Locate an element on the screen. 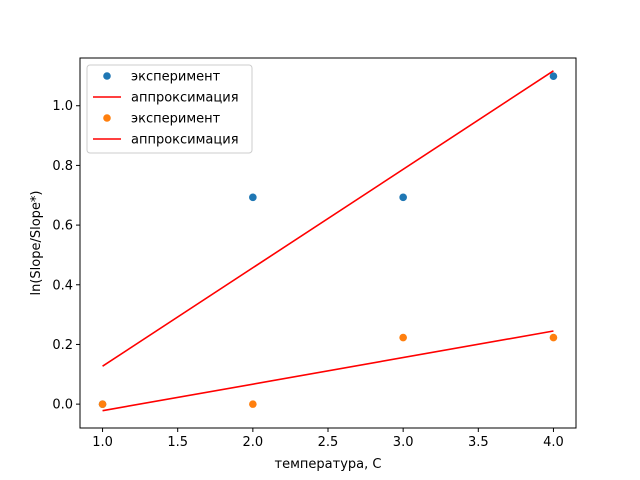 Image resolution: width=640 pixels, height=480 pixels. x-tick-label: 1.5 is located at coordinates (177, 442).